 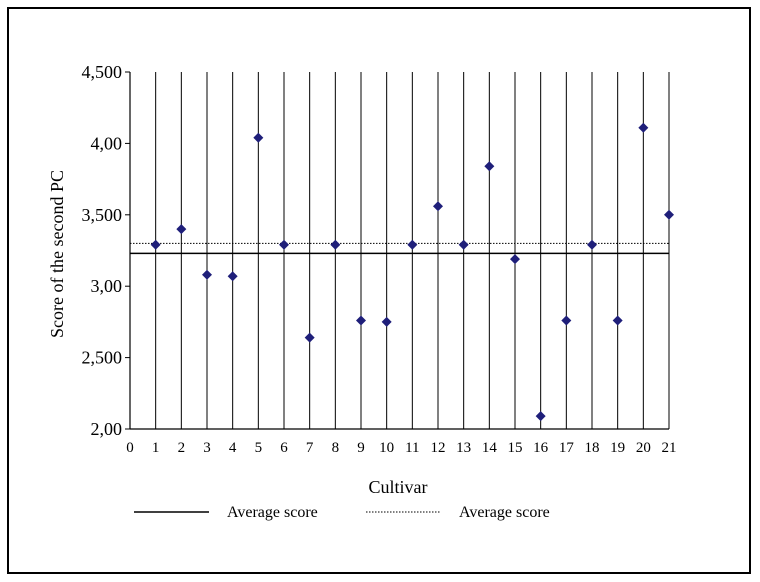 What do you see at coordinates (336, 448) in the screenshot?
I see `x-tick-label: 8` at bounding box center [336, 448].